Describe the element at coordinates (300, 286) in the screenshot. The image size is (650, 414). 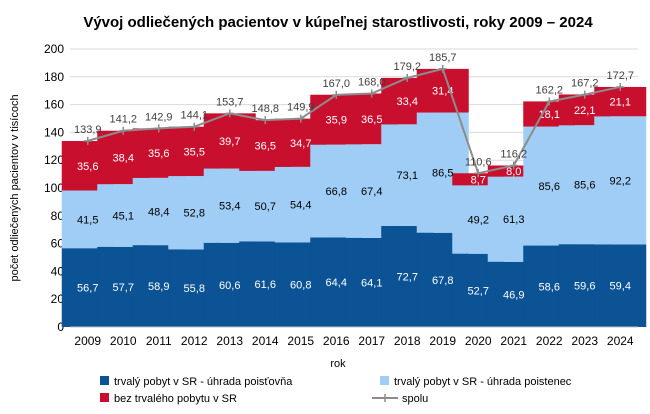
I see `segment-label-s0-2015: 60,8` at that location.